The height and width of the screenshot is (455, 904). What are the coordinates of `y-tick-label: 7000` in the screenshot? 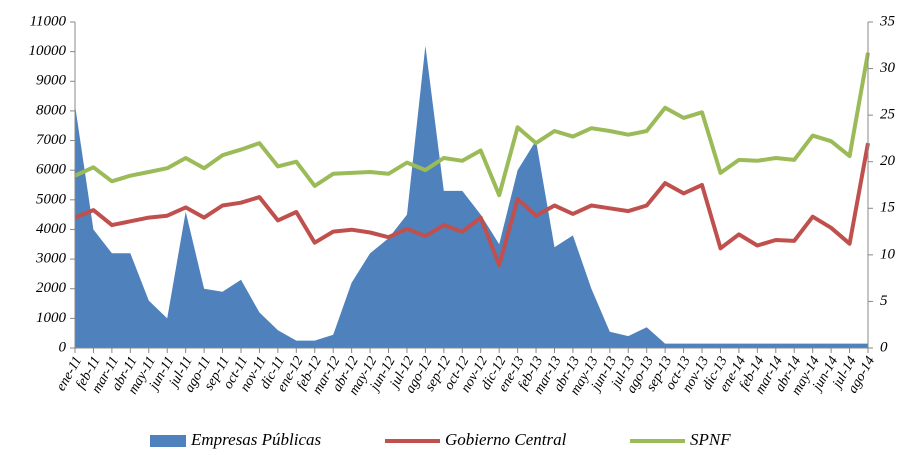 It's located at (51, 140).